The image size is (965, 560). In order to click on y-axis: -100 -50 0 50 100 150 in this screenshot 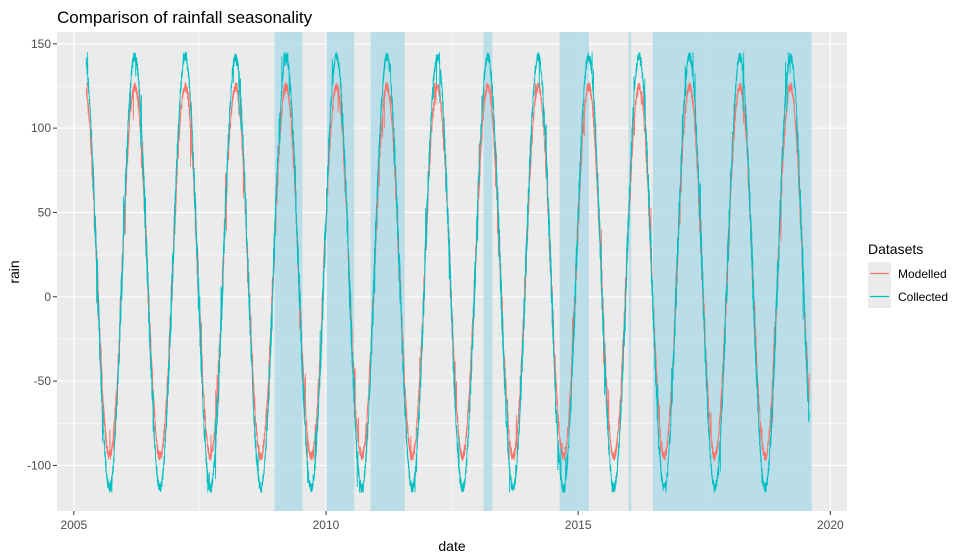, I will do `click(42, 254)`.